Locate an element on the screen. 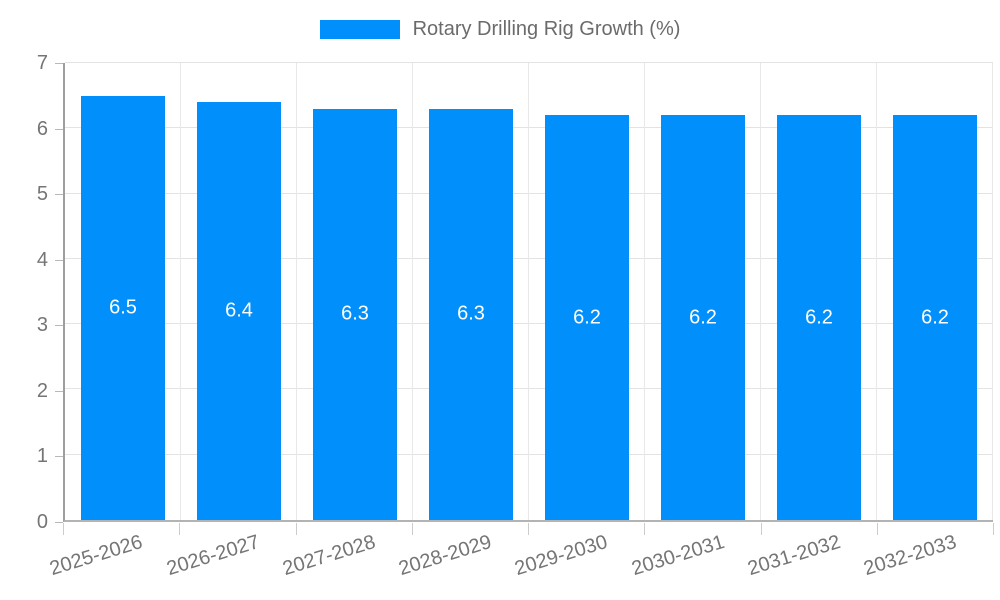 This screenshot has width=1000, height=600. y-tick-label: 0 is located at coordinates (42, 522).